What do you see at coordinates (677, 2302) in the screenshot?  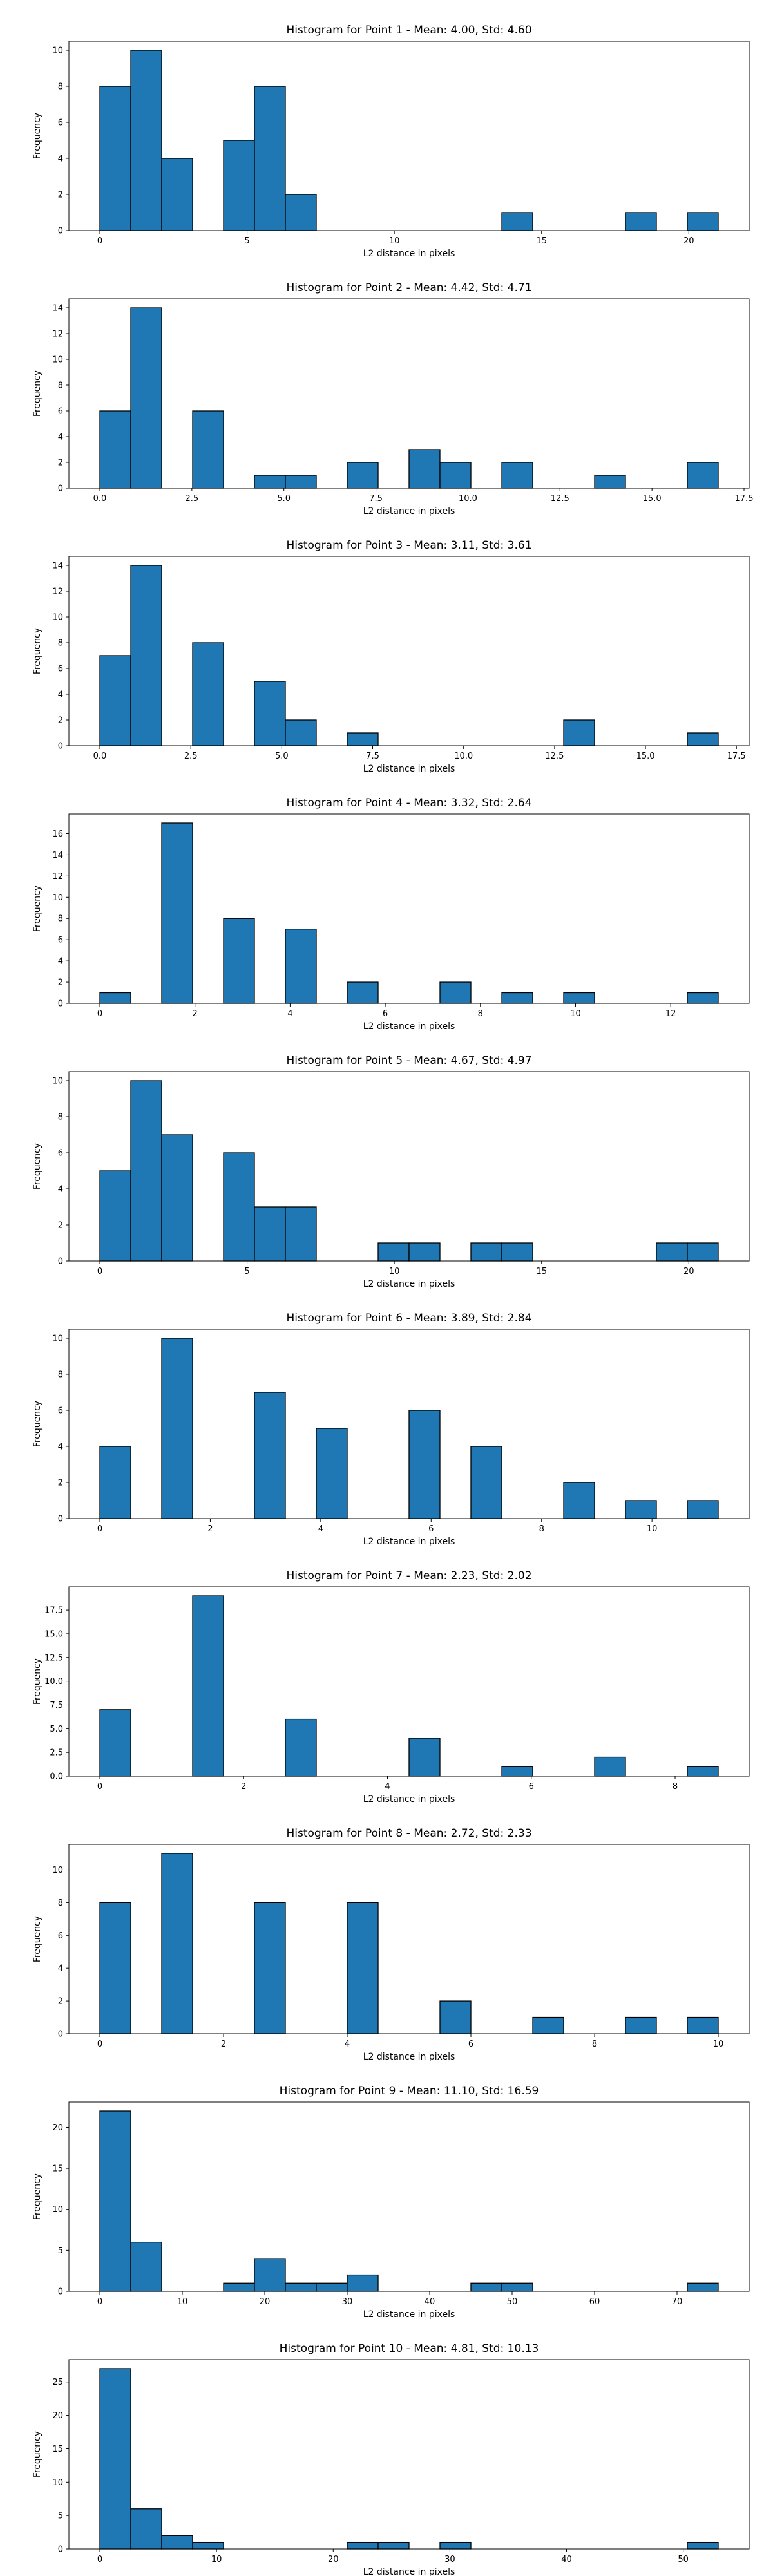 I see `x-tick-label: 70` at bounding box center [677, 2302].